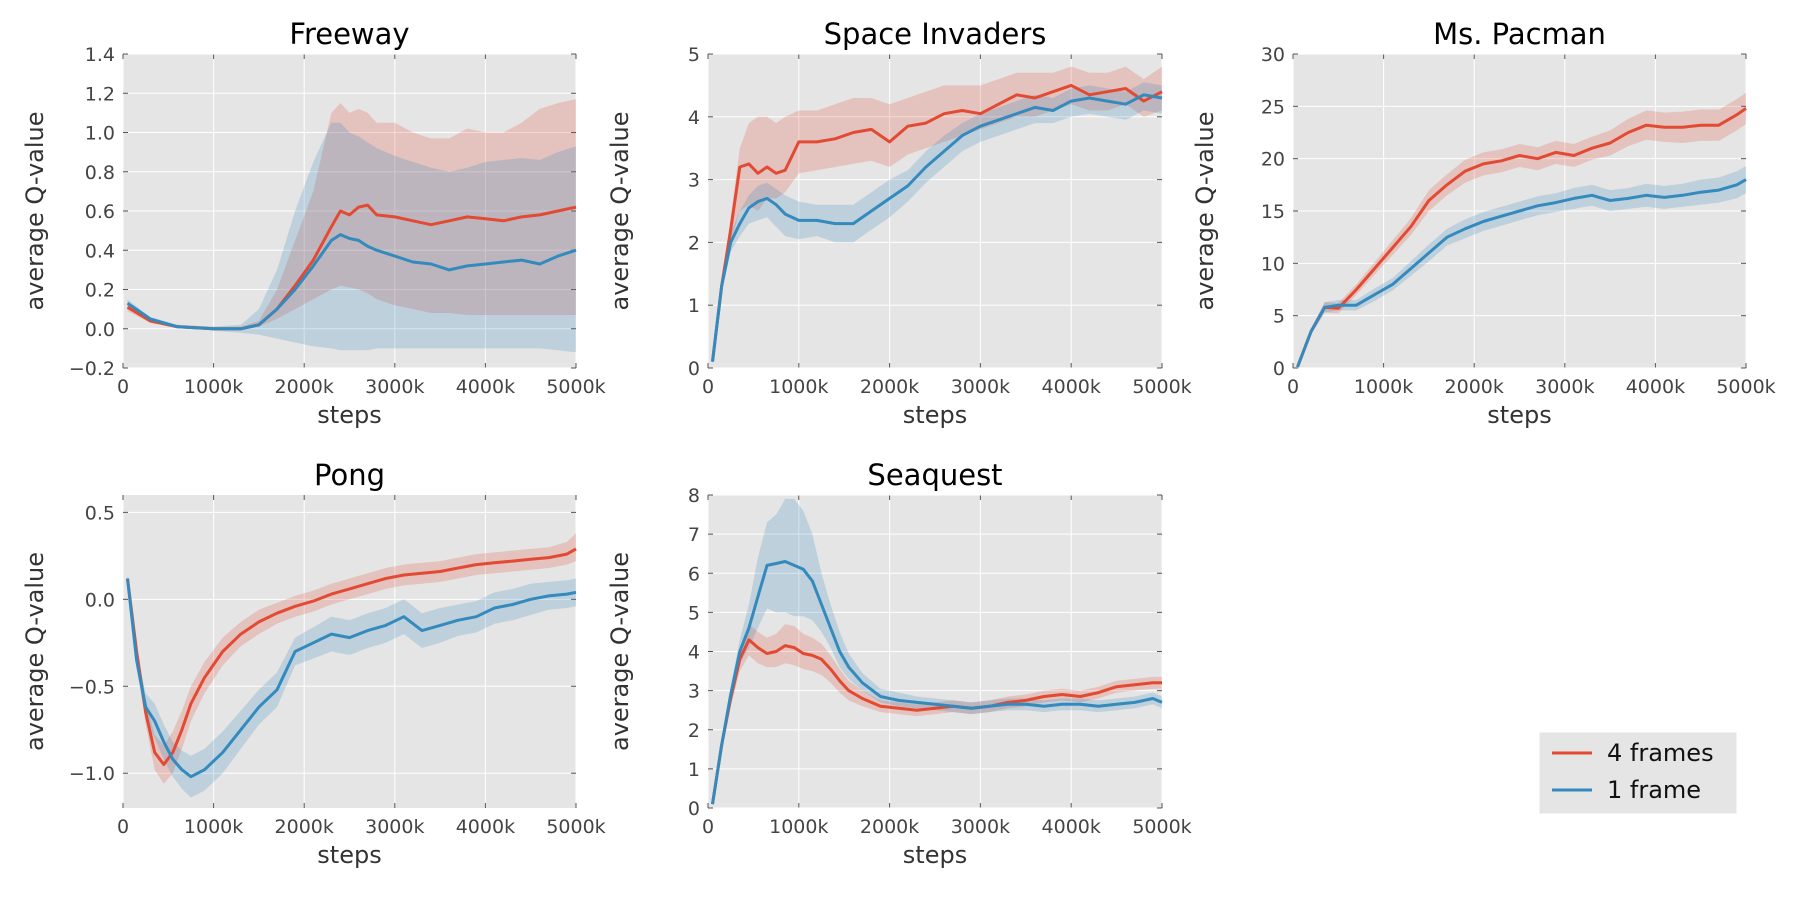 This screenshot has width=1801, height=901. I want to click on y-tick-label: −1.0, so click(92, 774).